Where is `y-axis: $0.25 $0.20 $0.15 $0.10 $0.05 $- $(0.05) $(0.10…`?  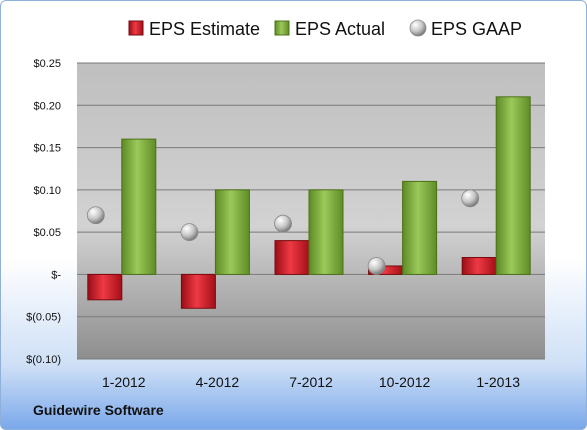 y-axis: $0.25 $0.20 $0.15 $0.10 $0.05 $- $(0.05) $(0.10… is located at coordinates (43, 212).